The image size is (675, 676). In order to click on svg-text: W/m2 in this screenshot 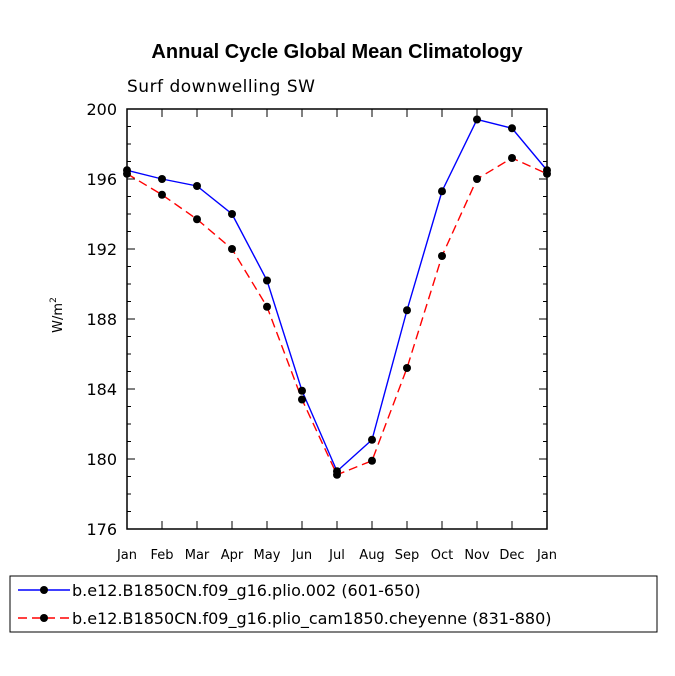, I will do `click(57, 315)`.